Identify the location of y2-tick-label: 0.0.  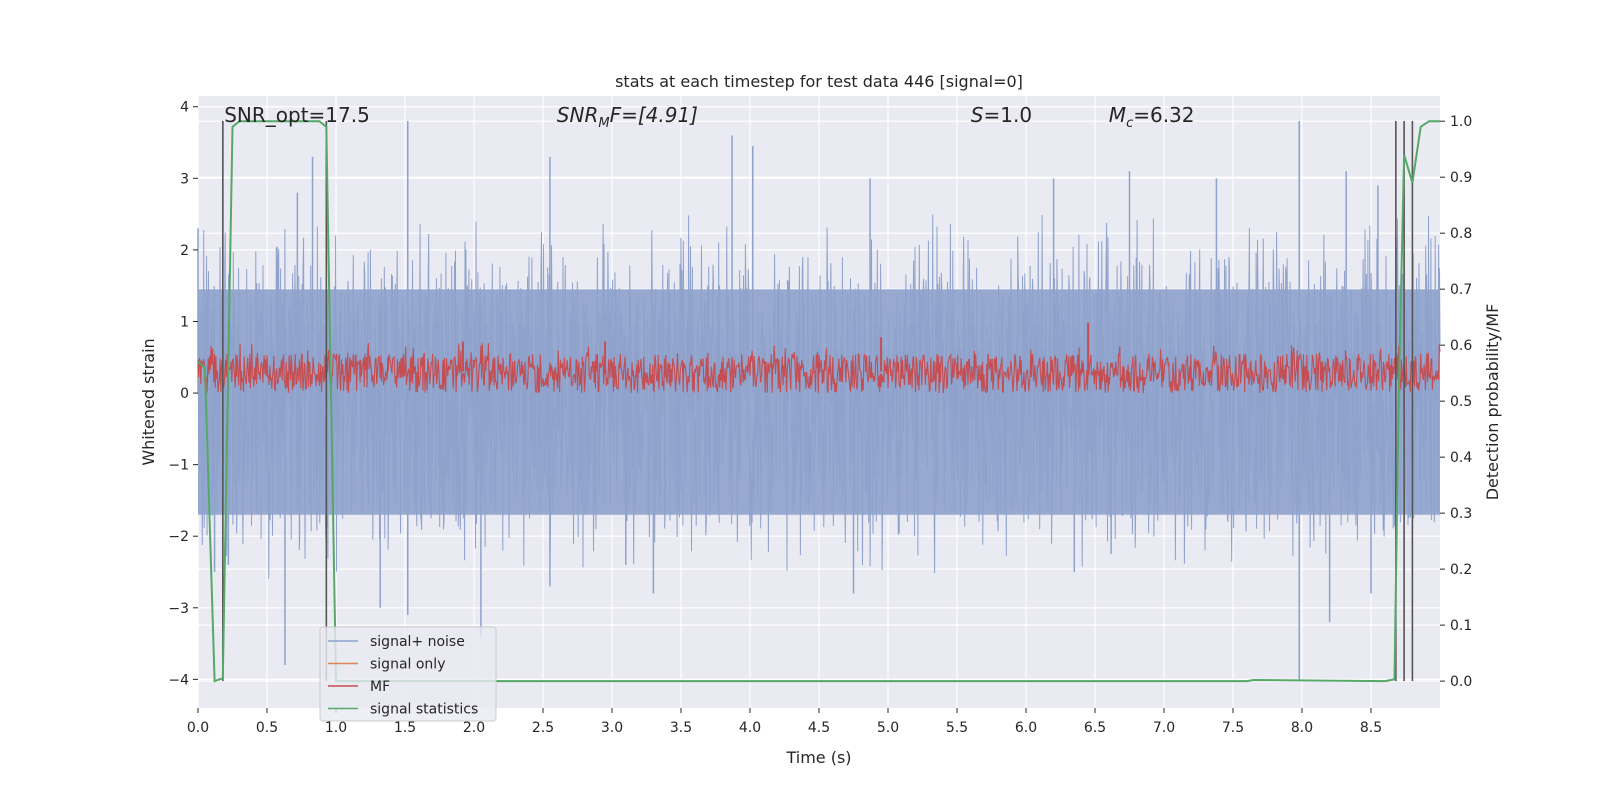
(1461, 682).